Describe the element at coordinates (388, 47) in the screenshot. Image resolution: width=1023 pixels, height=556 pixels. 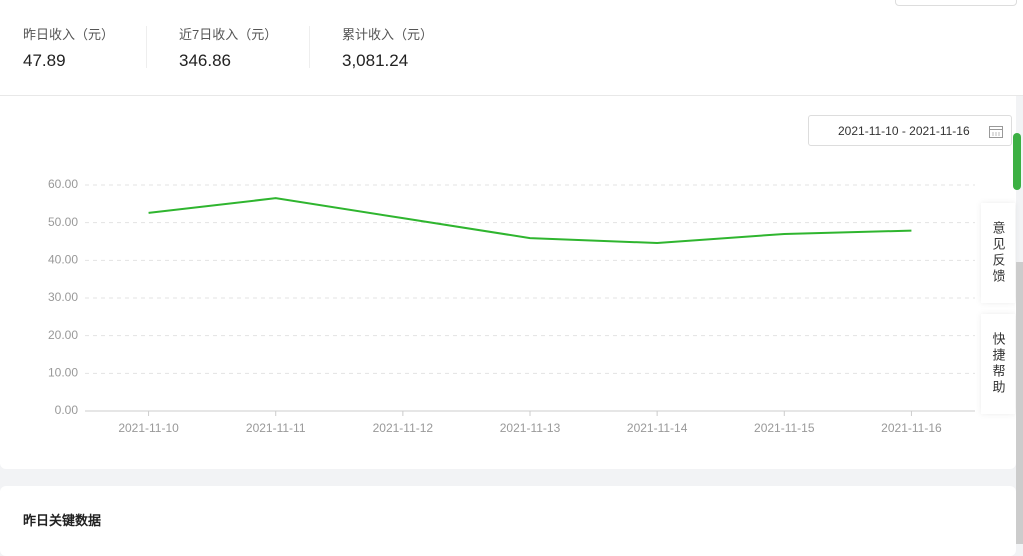
I see `stat: 累计收入（元） 3,081.24` at that location.